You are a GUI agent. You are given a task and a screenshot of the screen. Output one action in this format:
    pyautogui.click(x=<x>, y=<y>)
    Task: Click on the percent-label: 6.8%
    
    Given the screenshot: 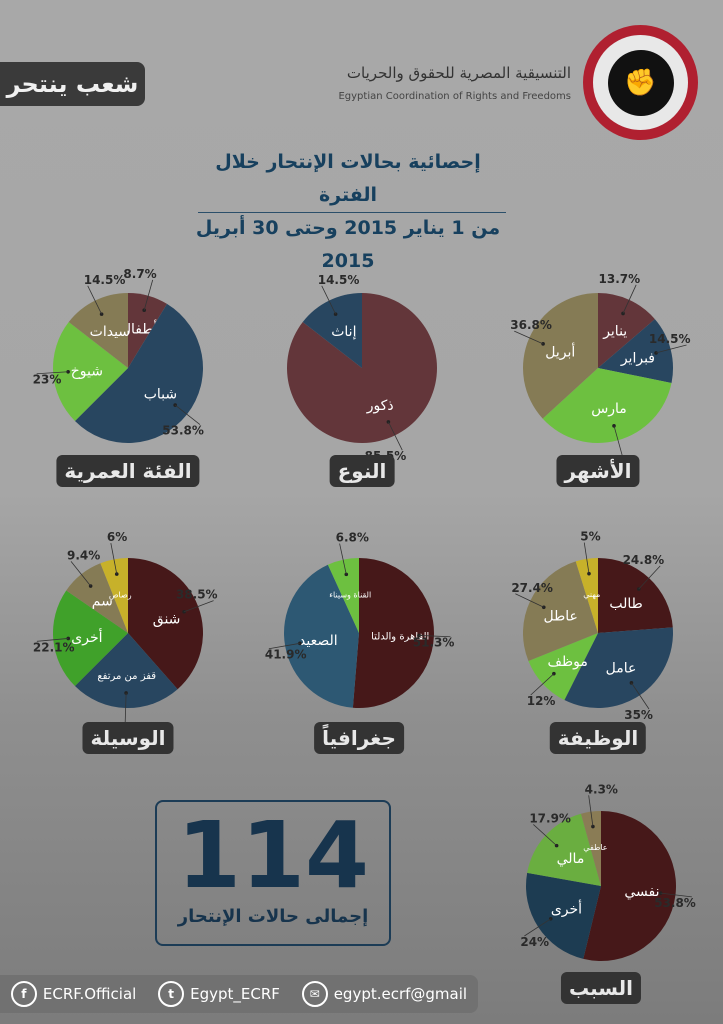 What is the action you would take?
    pyautogui.click(x=352, y=538)
    